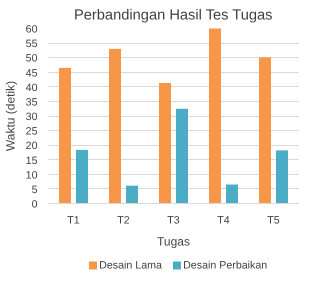 Image resolution: width=319 pixels, height=305 pixels. What do you see at coordinates (32, 44) in the screenshot?
I see `y-tick-label: 55` at bounding box center [32, 44].